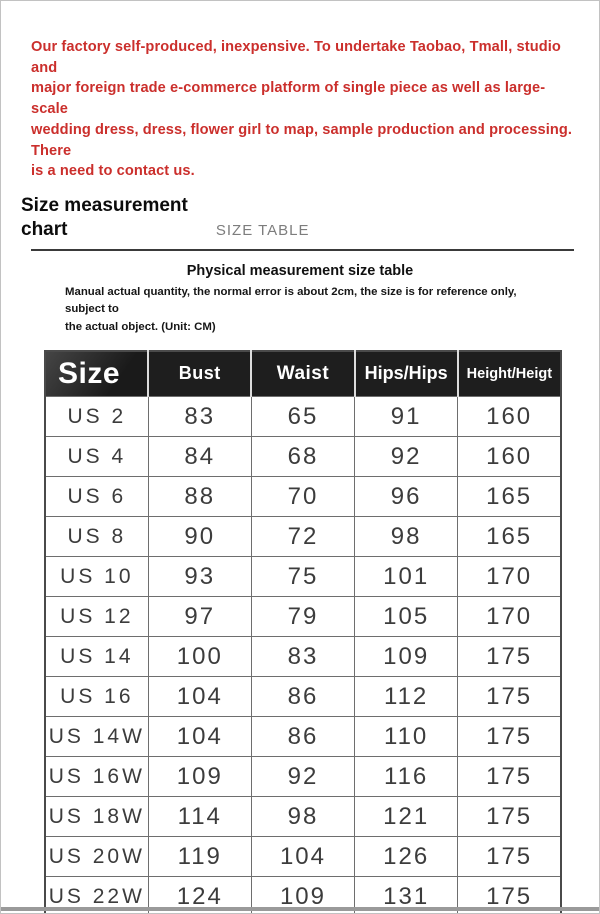  I want to click on table-row: US 20W 119 104 126 175, so click(303, 857).